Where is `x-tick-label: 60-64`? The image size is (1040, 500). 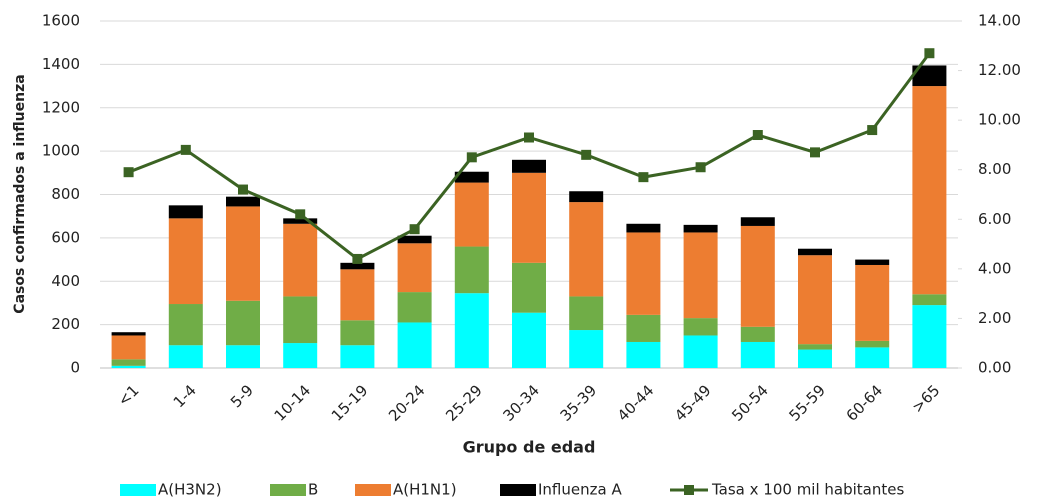 x-tick-label: 60-64 is located at coordinates (865, 403).